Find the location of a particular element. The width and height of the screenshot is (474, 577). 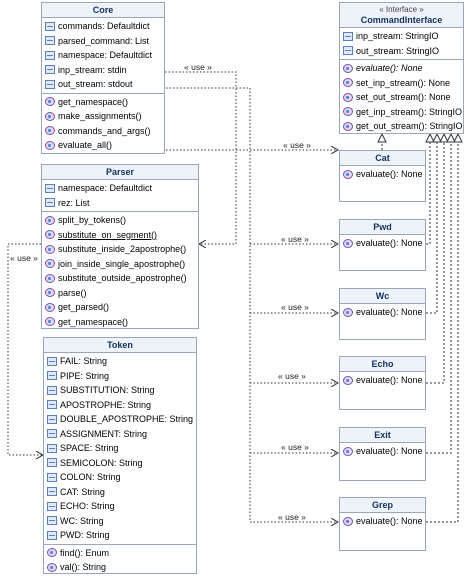

class-title: Exit is located at coordinates (382, 435).